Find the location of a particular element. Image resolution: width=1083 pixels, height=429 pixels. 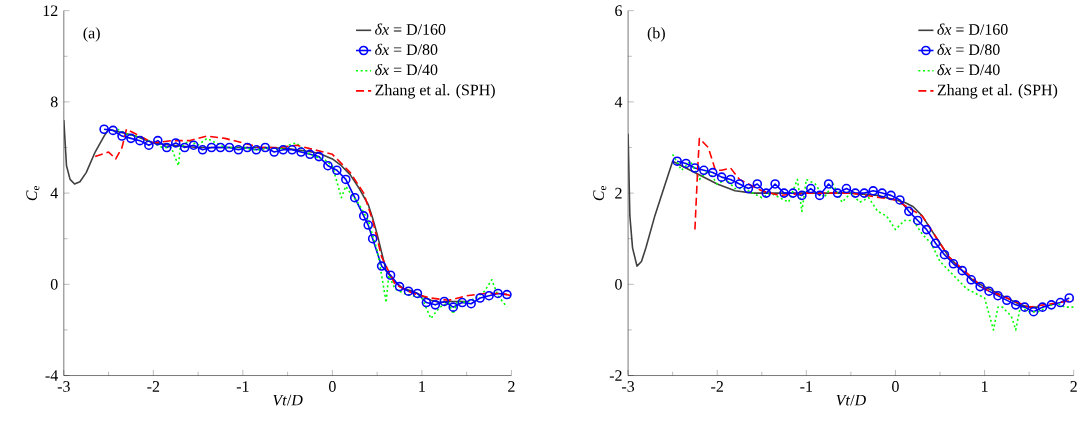

y-tick-label: 0 is located at coordinates (54, 284).